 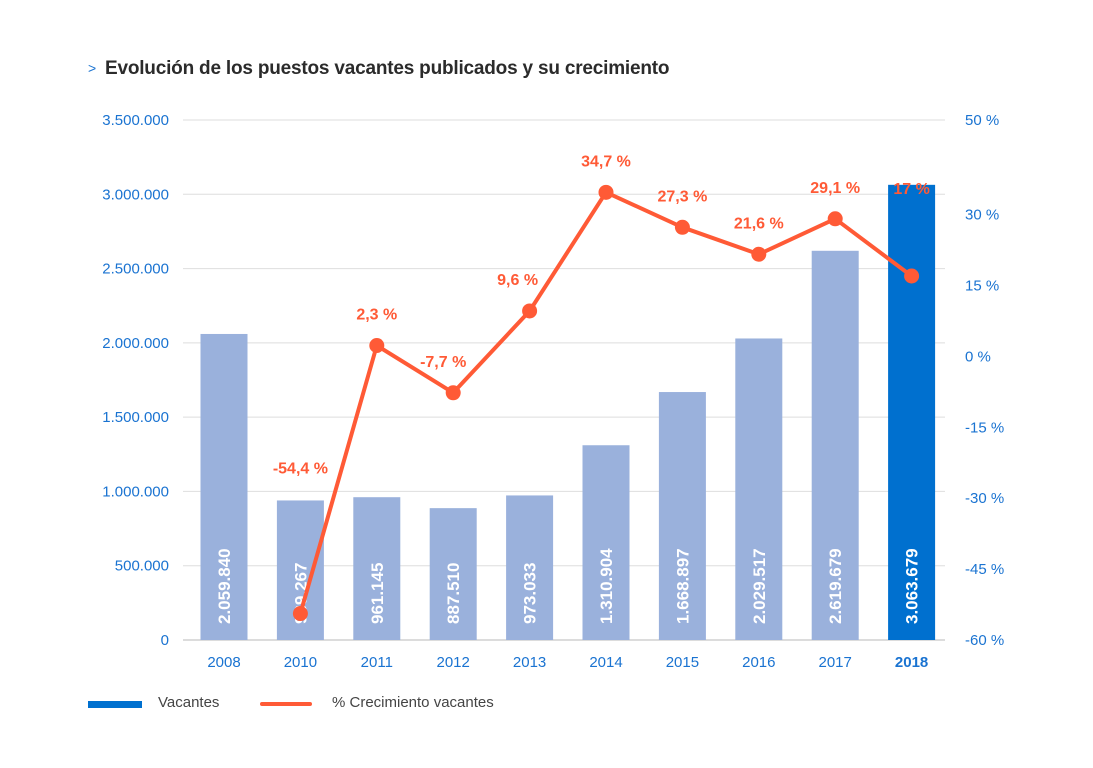 What do you see at coordinates (142, 566) in the screenshot?
I see `y-left-tick-label: 500.000` at bounding box center [142, 566].